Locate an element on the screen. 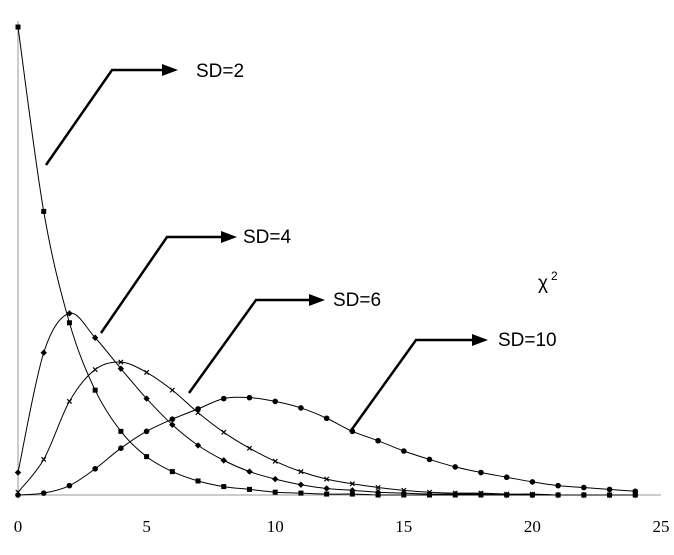 This screenshot has height=555, width=674. x-tick-label-20: 20 is located at coordinates (532, 526).